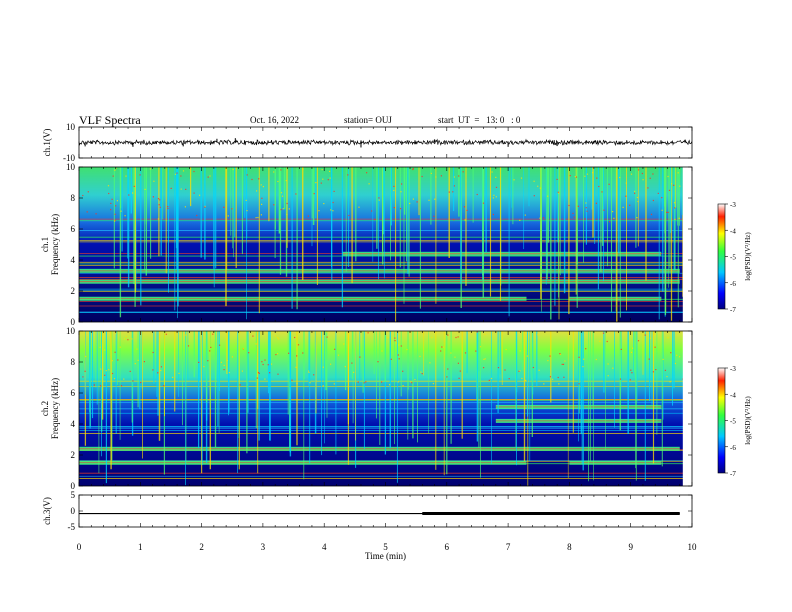 This screenshot has height=612, width=792. Describe the element at coordinates (263, 547) in the screenshot. I see `x-tick-label: 3` at that location.